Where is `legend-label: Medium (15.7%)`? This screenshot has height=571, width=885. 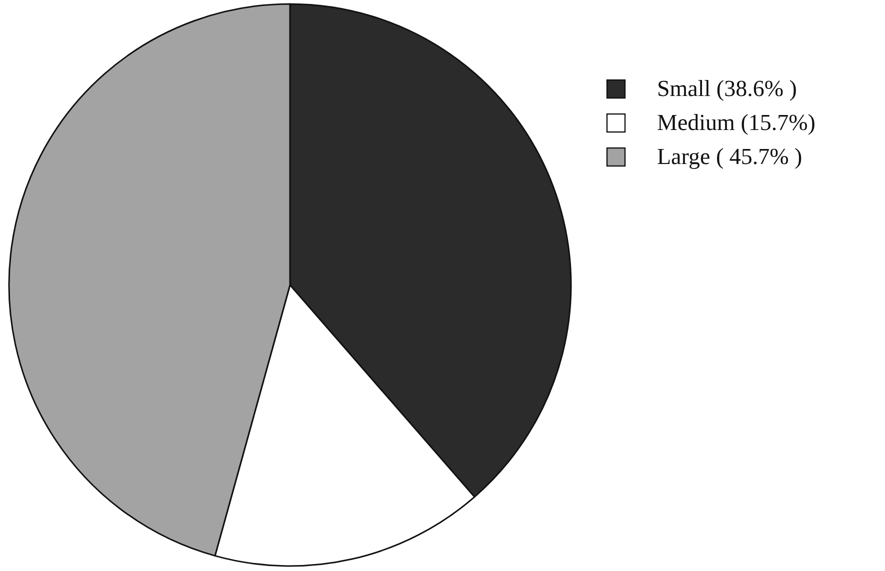
legend-label: Medium (15.7%) is located at coordinates (736, 122).